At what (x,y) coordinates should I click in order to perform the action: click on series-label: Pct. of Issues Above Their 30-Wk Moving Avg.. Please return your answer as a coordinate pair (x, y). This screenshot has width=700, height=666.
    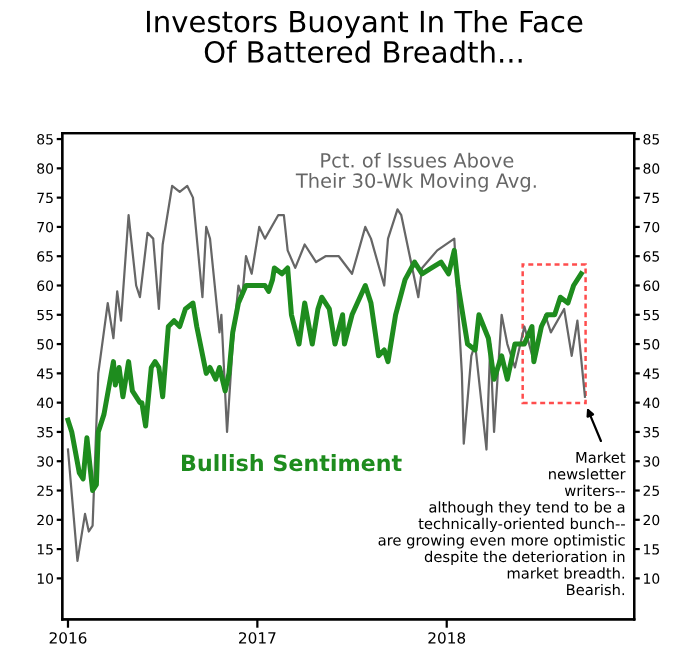
    Looking at the image, I should click on (415, 172).